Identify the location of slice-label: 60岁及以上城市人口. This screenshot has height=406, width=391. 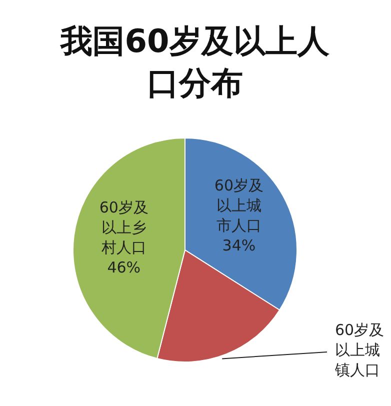
(239, 205).